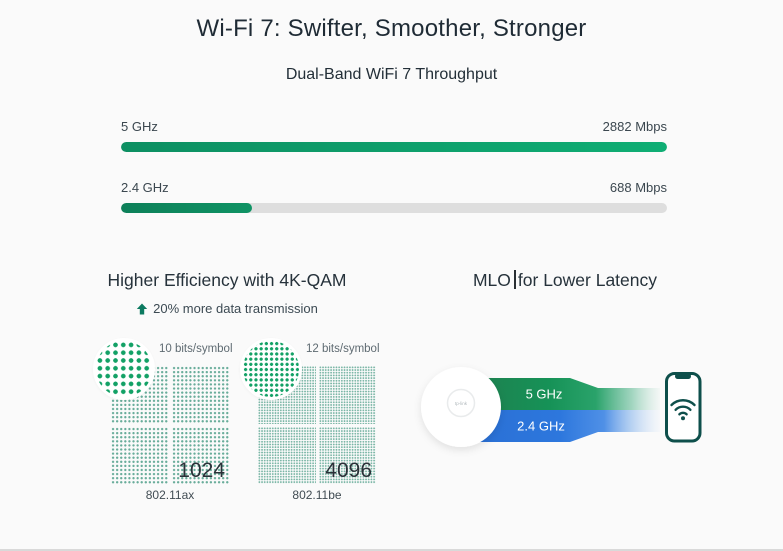 Image resolution: width=783 pixels, height=551 pixels. What do you see at coordinates (201, 470) in the screenshot?
I see `constellation-count-1024: 1024` at bounding box center [201, 470].